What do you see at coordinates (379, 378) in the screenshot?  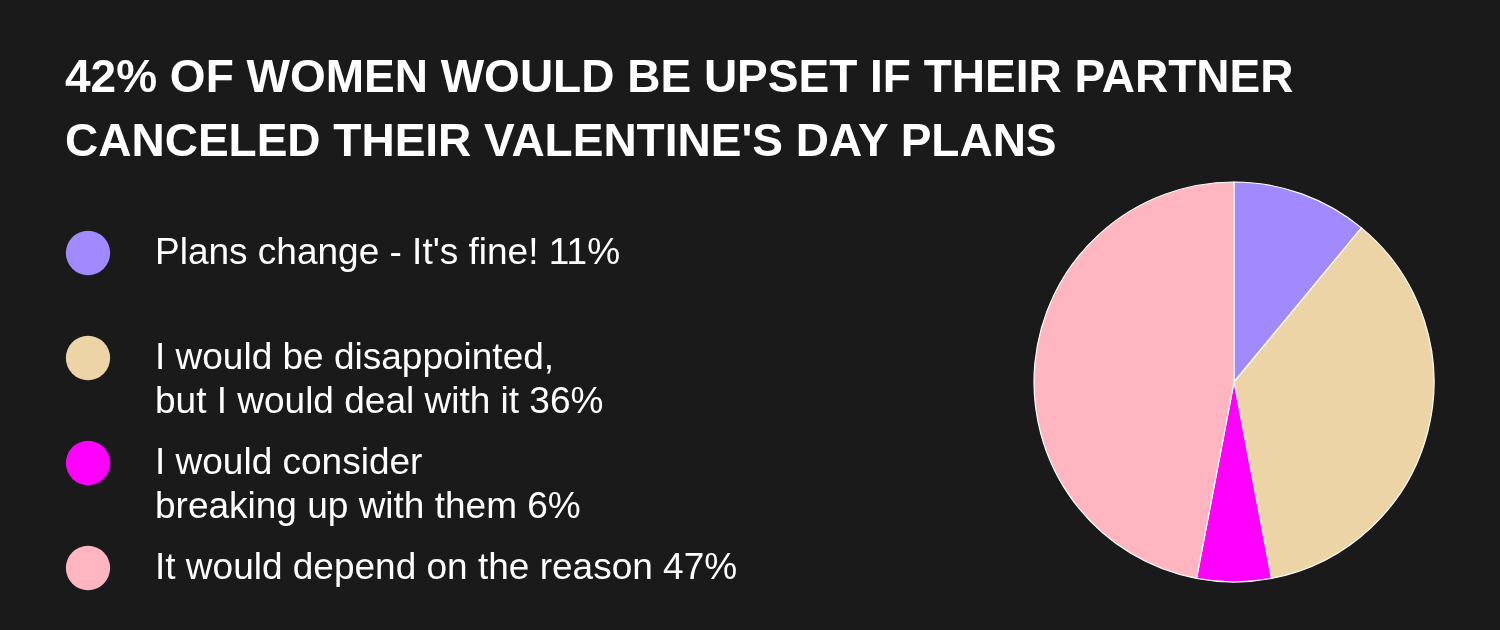 I see `legend-label: I would be disappointed, but I would deal with it 36%` at bounding box center [379, 378].